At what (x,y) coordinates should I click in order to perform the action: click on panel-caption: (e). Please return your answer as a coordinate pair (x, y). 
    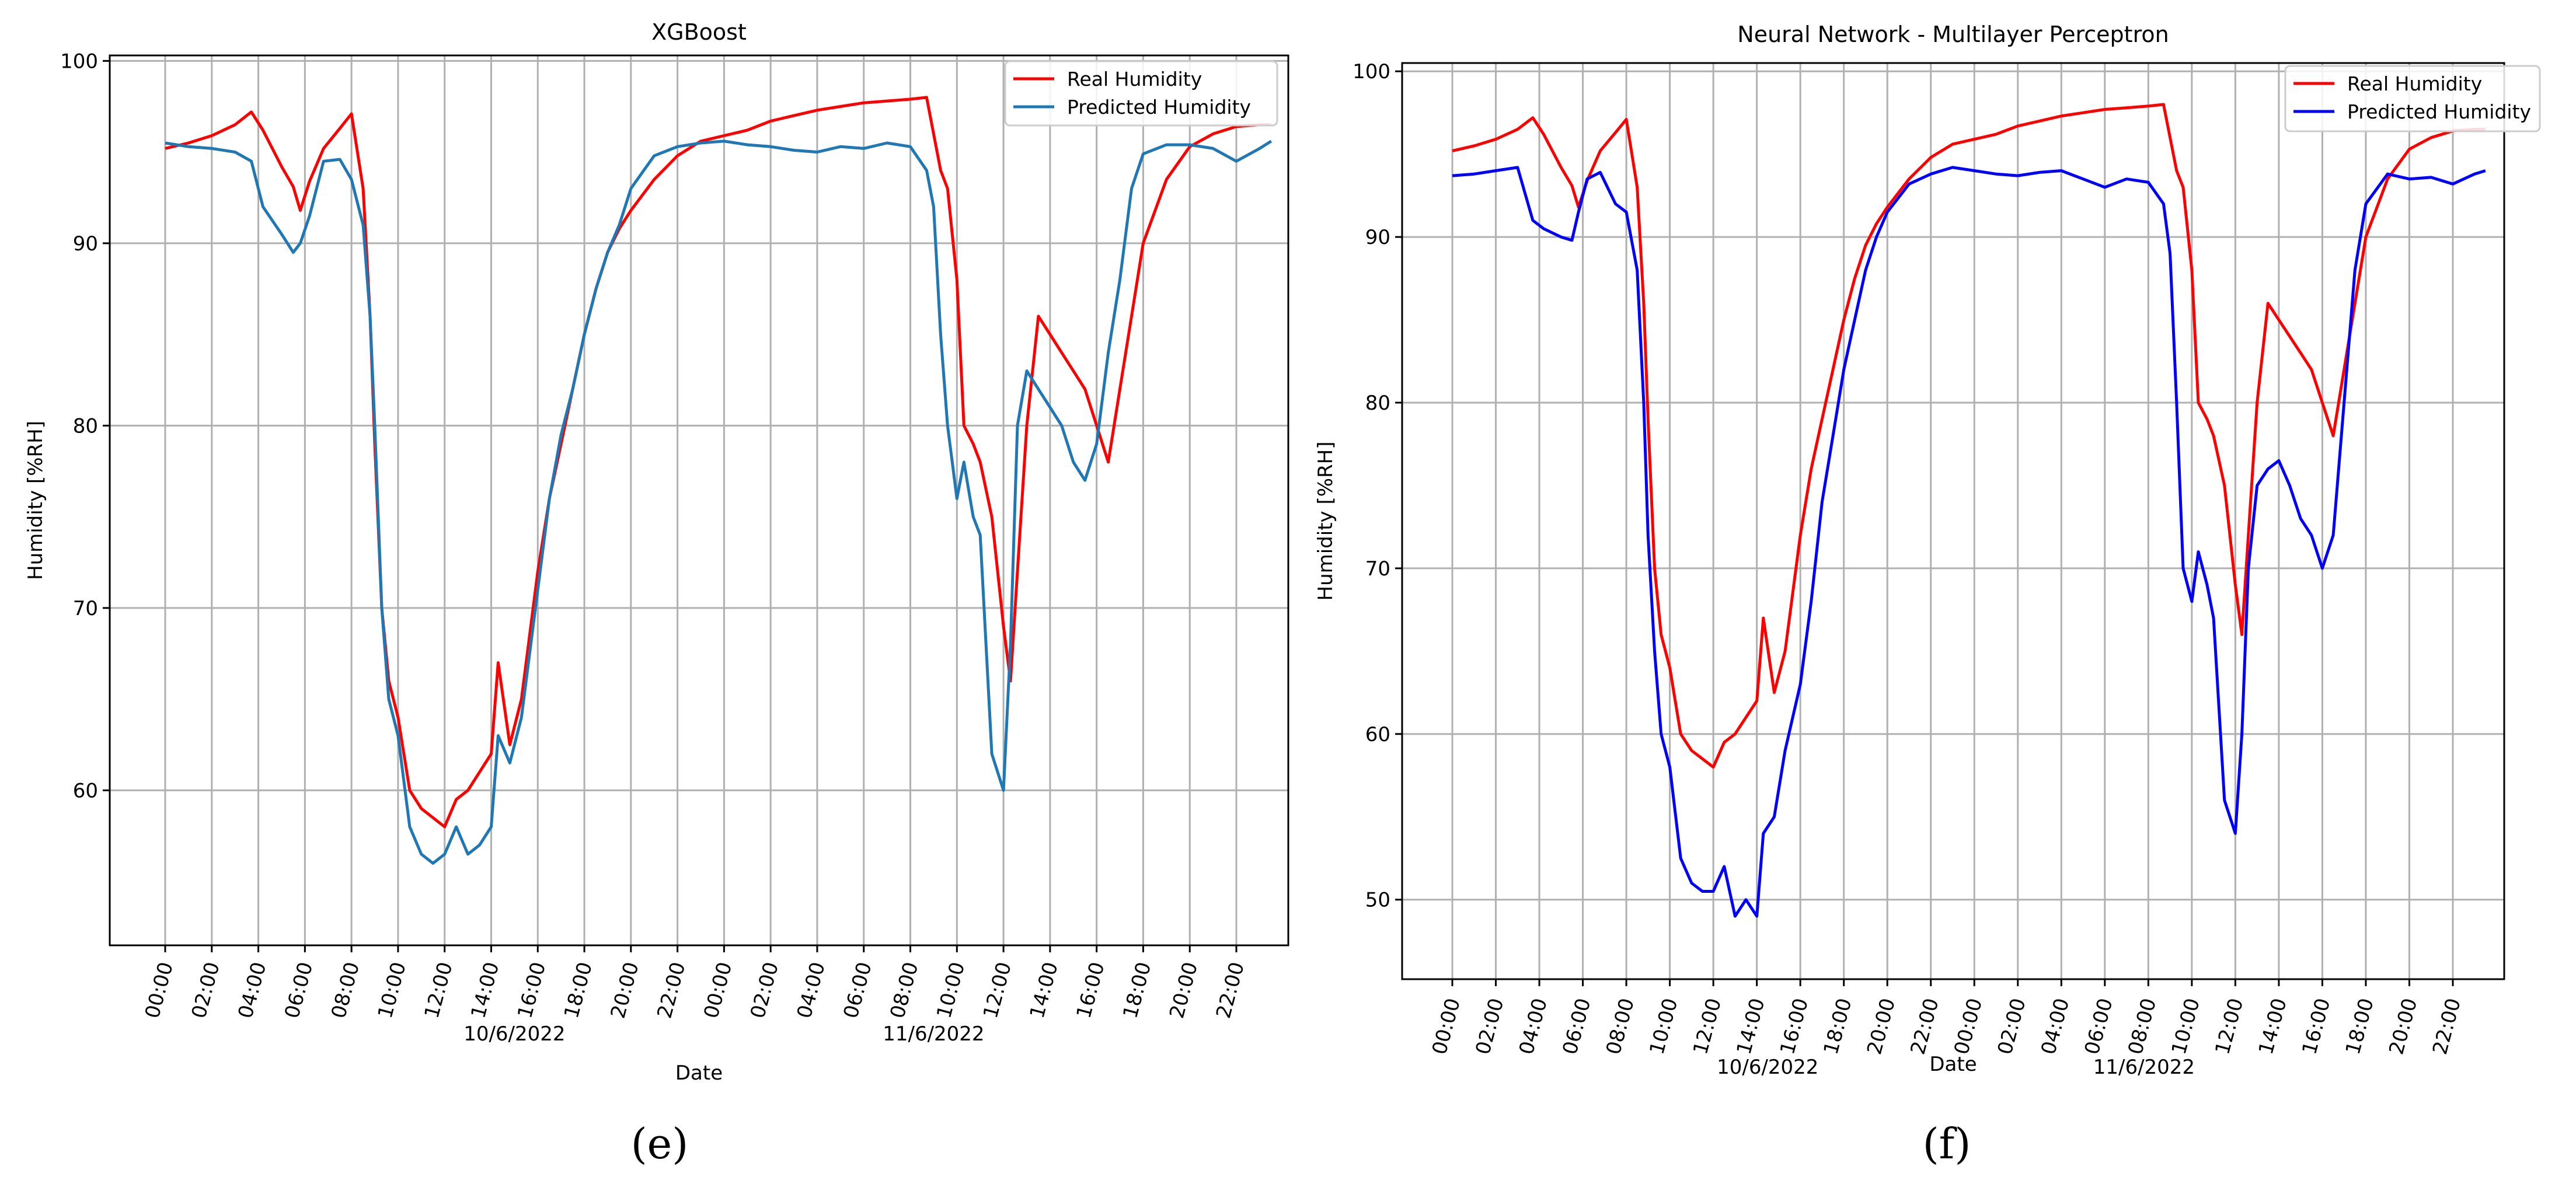
    Looking at the image, I should click on (660, 1143).